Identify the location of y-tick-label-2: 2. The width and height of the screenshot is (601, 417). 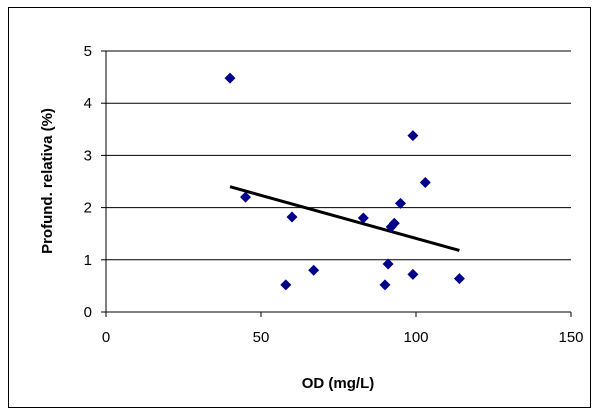
(88, 208).